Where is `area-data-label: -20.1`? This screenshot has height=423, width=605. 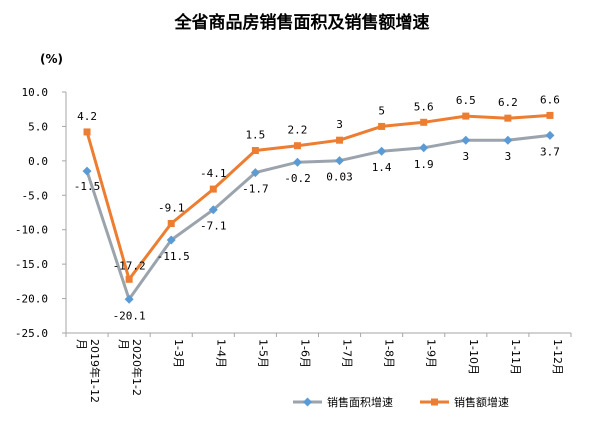 area-data-label: -20.1 is located at coordinates (129, 315).